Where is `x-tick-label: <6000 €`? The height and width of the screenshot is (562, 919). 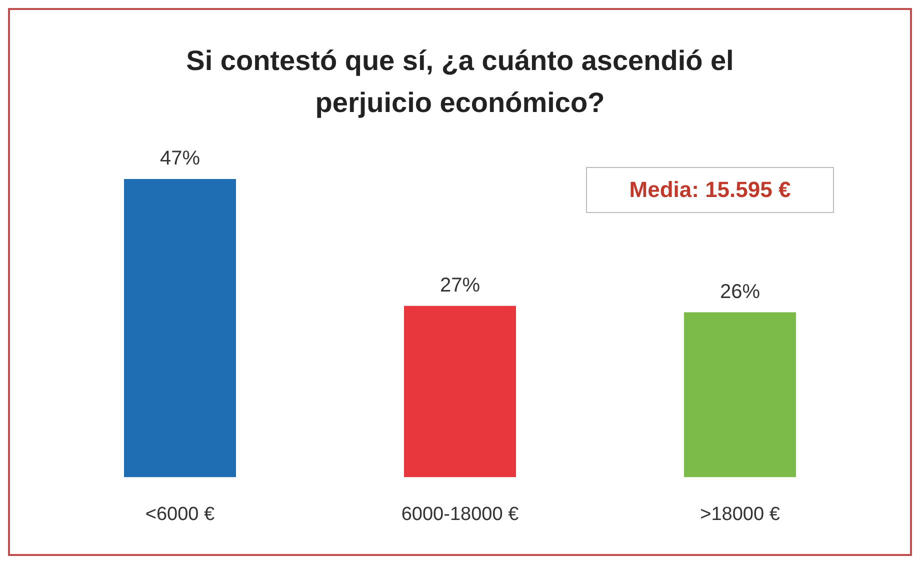 x-tick-label: <6000 € is located at coordinates (180, 514).